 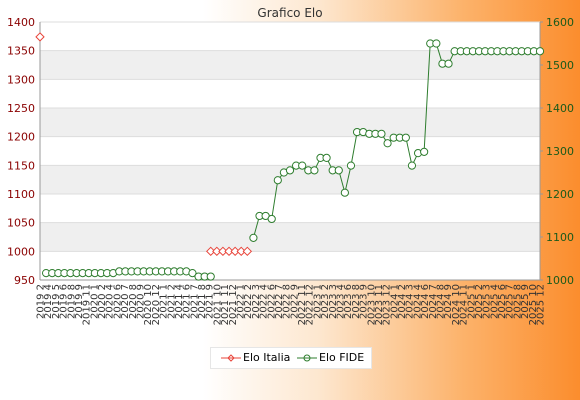 What do you see at coordinates (325, 301) in the screenshot?
I see `x-tick-label: 2023 2` at bounding box center [325, 301].